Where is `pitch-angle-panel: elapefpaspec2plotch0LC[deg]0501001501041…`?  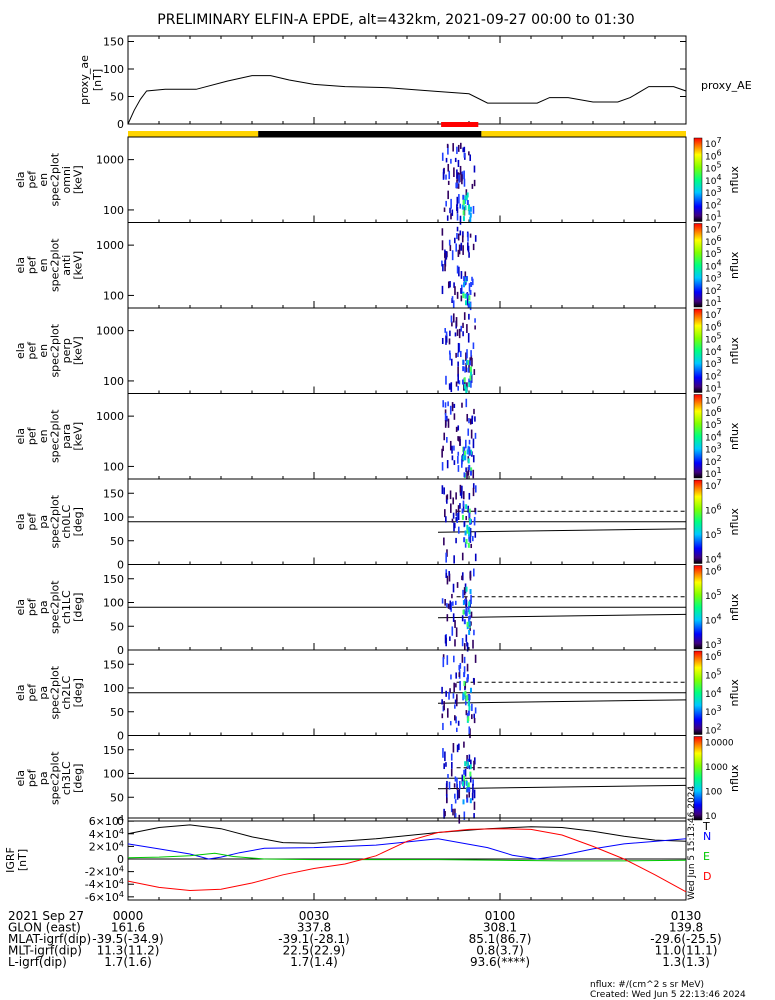
pitch-angle-panel: elapefpaspec2plotch0LC[deg]0501001501041… is located at coordinates (377, 525).